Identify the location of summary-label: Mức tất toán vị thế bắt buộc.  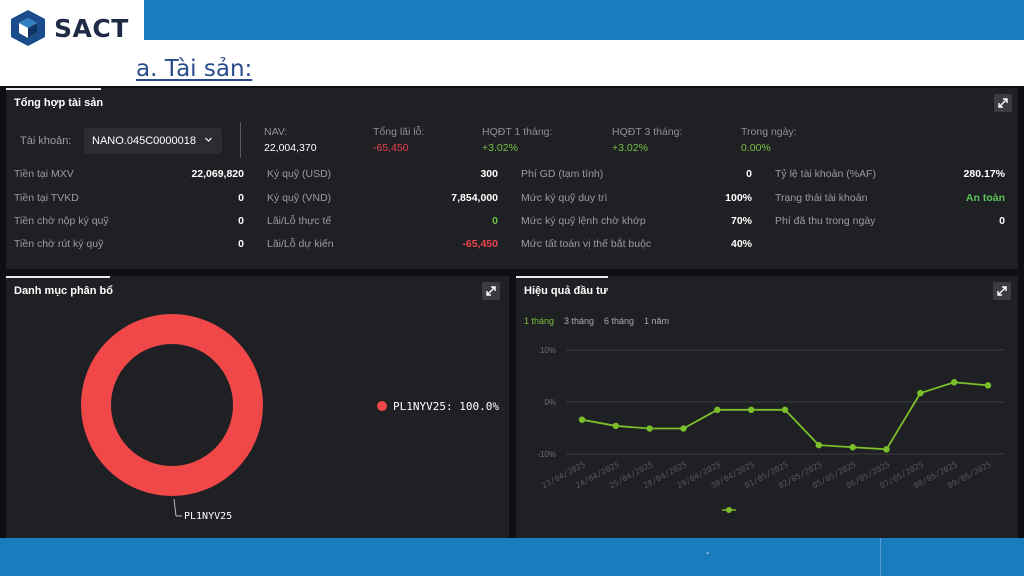
(586, 244).